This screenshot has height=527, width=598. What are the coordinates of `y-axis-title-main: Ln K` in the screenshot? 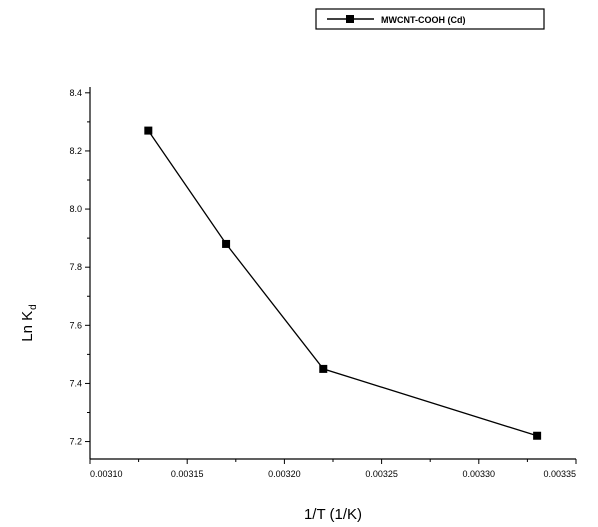 It's located at (27, 326).